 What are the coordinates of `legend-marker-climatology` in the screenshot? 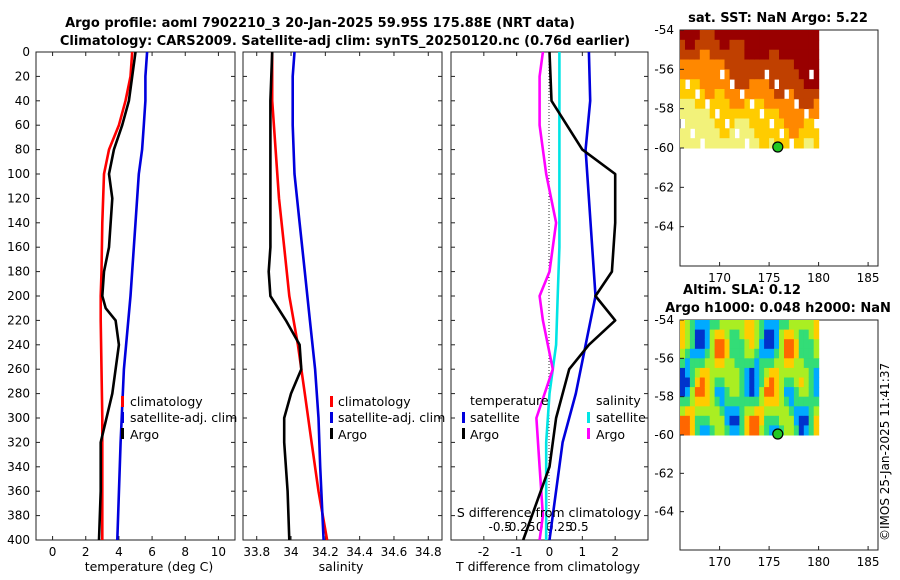 It's located at (122, 401).